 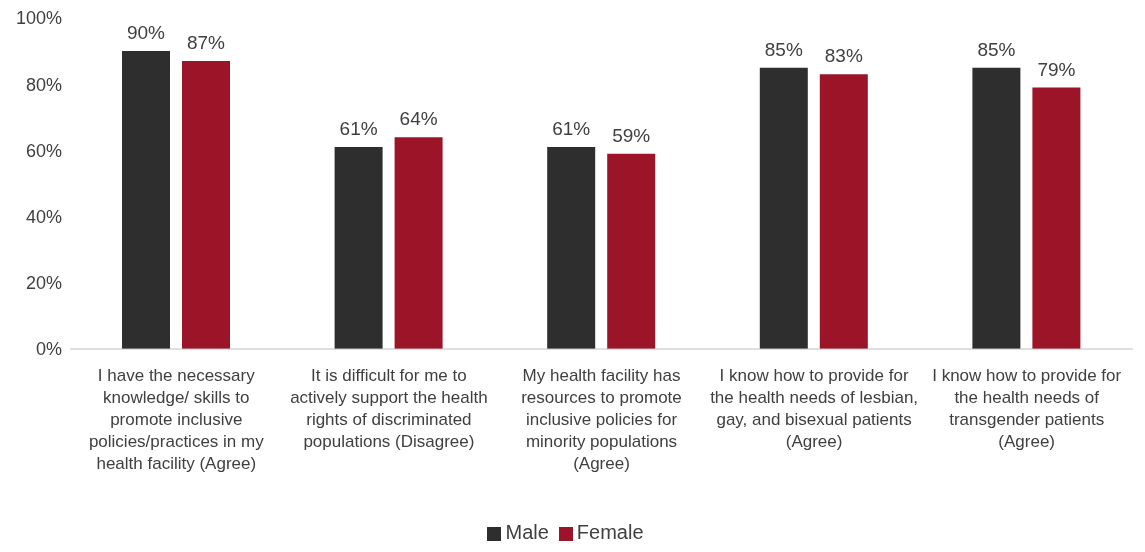 What do you see at coordinates (610, 532) in the screenshot?
I see `legend-label: Female` at bounding box center [610, 532].